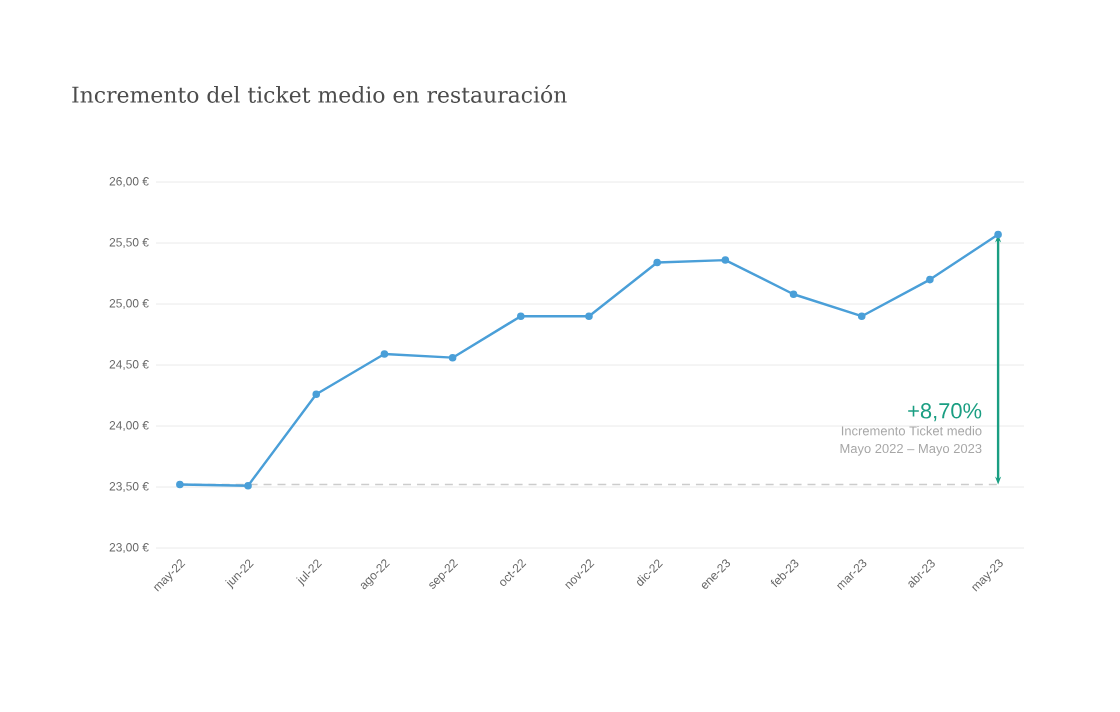 Image resolution: width=1120 pixels, height=712 pixels. What do you see at coordinates (945, 412) in the screenshot?
I see `annotation: +8,70%` at bounding box center [945, 412].